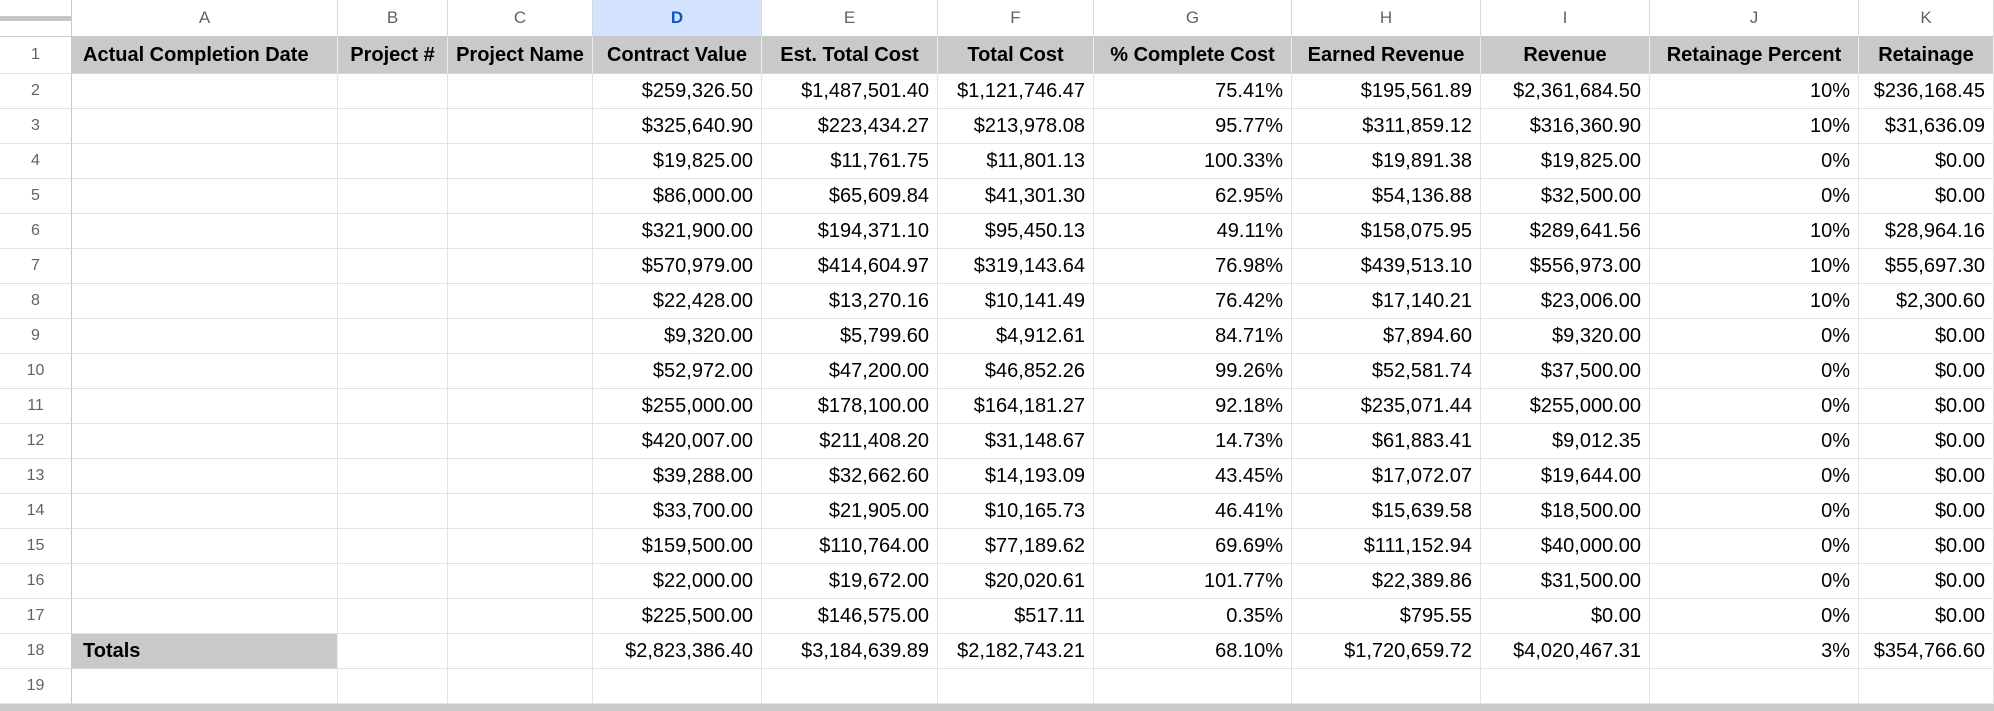 Image resolution: width=1994 pixels, height=711 pixels. I want to click on cell-percent-complete-cost: 76.42%, so click(1193, 301).